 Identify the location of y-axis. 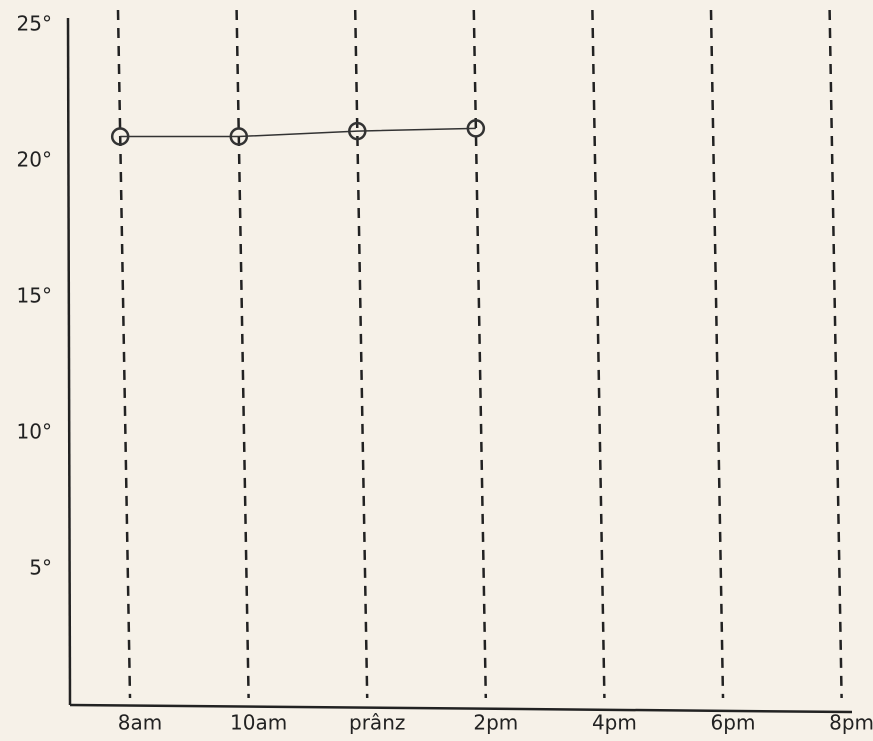
(69, 361).